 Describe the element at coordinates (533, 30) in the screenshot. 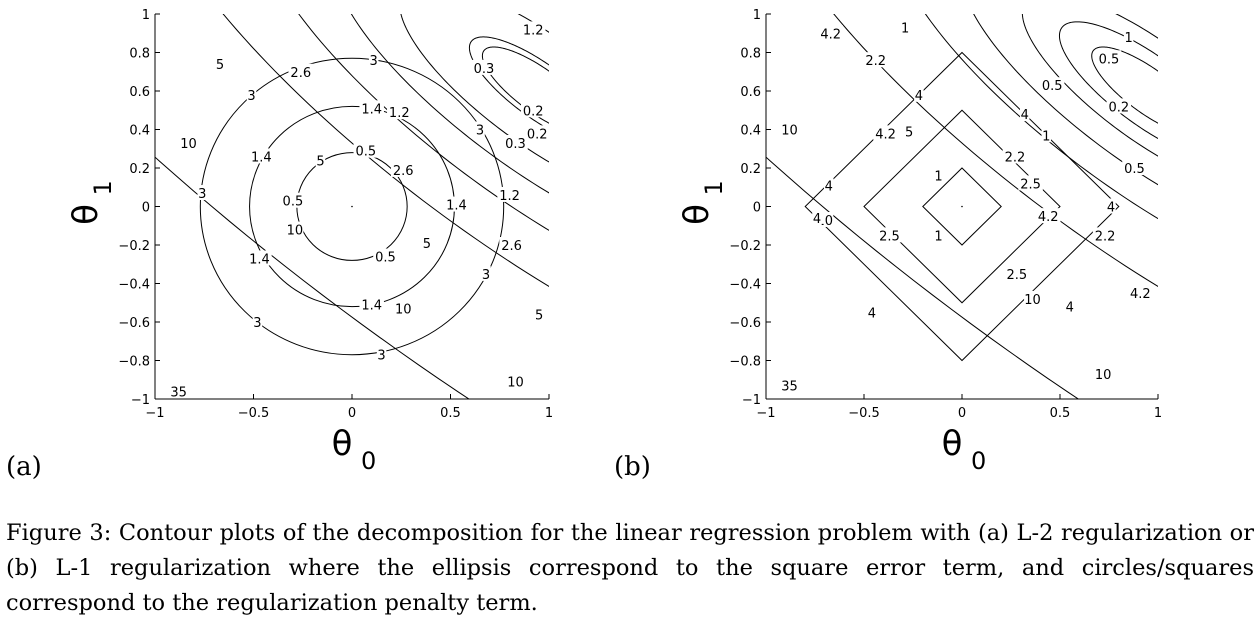

I see `contour-label: 1.2` at that location.